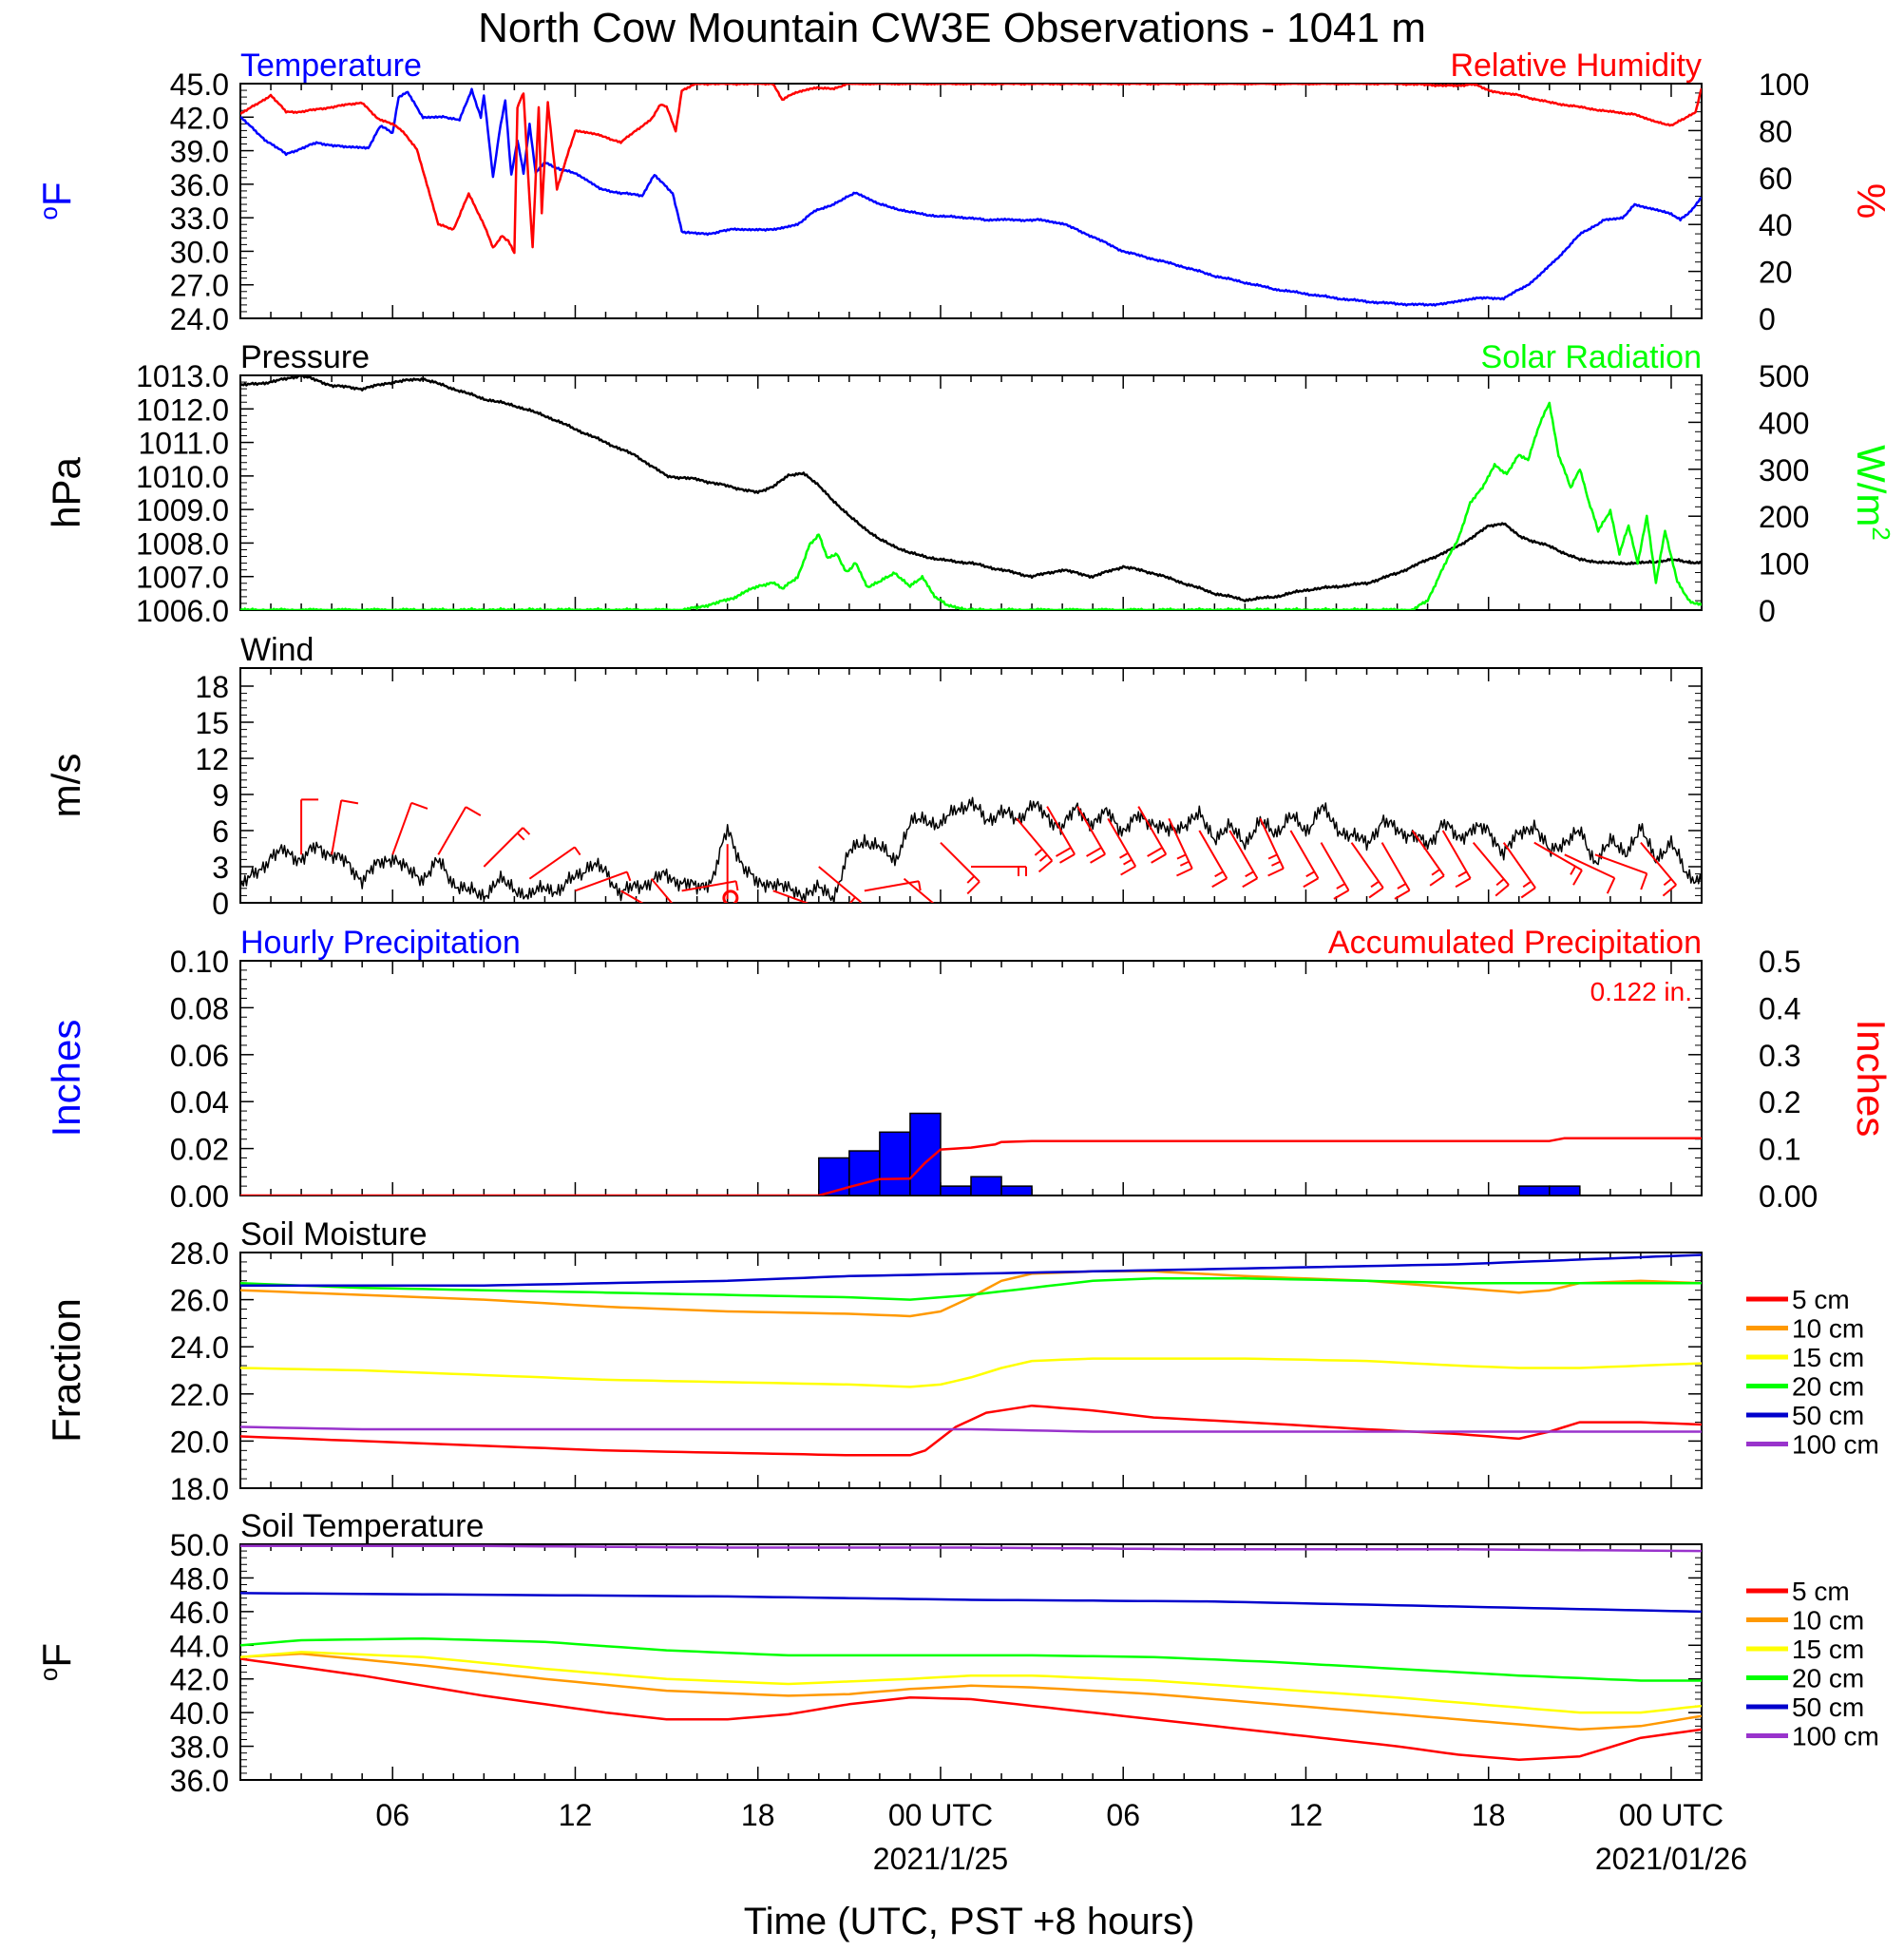 Image resolution: width=1904 pixels, height=1951 pixels. What do you see at coordinates (200, 1545) in the screenshot?
I see `y-tick-label-left: 50.0` at bounding box center [200, 1545].